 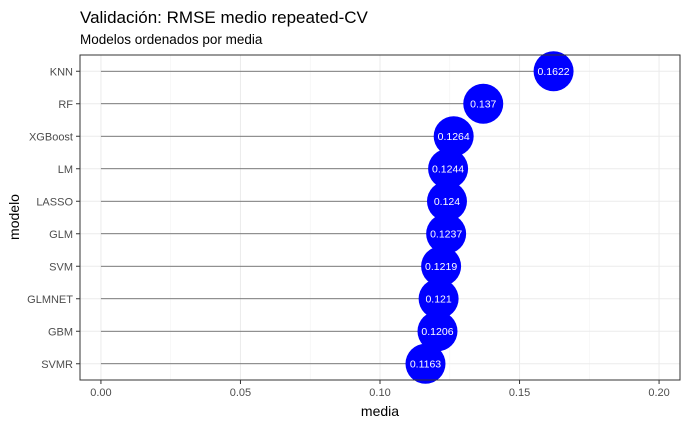 I want to click on x-tick-label: 0.10, so click(x=379, y=393).